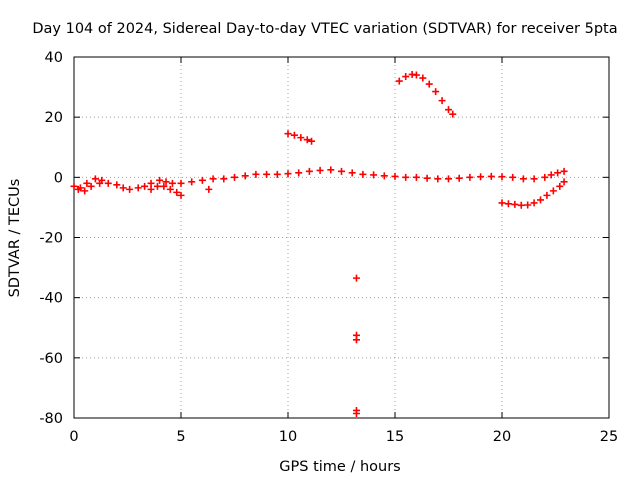 The width and height of the screenshot is (640, 480). Describe the element at coordinates (58, 178) in the screenshot. I see `y-tick-label: 0` at that location.